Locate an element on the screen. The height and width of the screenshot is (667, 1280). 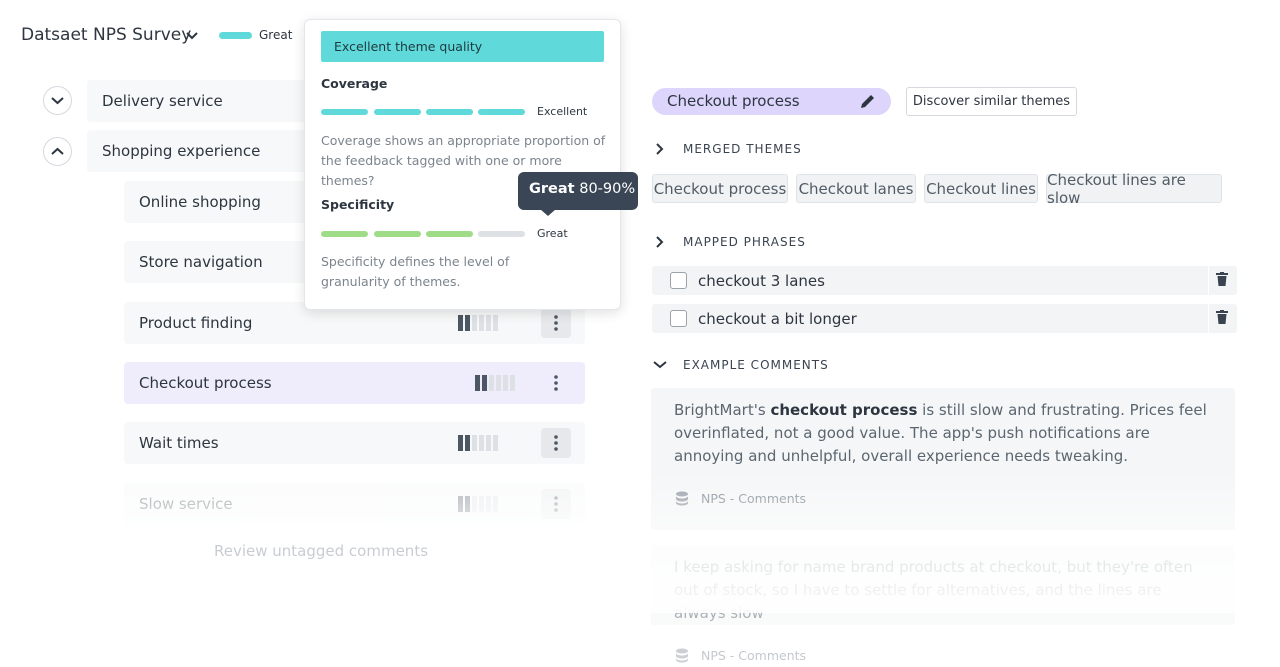
merged-chip: Checkout lines are slow is located at coordinates (1134, 189).